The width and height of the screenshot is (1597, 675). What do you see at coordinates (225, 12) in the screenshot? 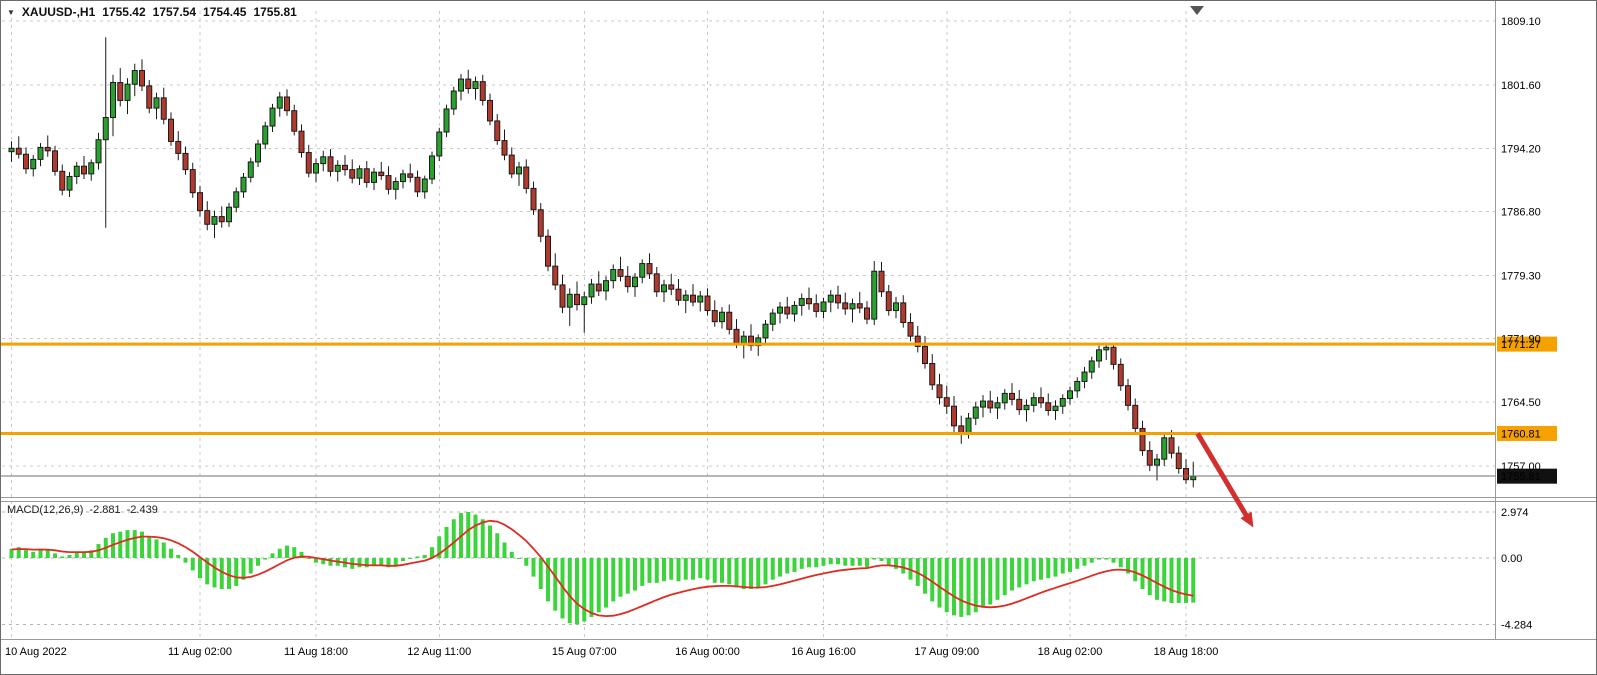
I see `ohlc-low-value: 1754.45` at bounding box center [225, 12].